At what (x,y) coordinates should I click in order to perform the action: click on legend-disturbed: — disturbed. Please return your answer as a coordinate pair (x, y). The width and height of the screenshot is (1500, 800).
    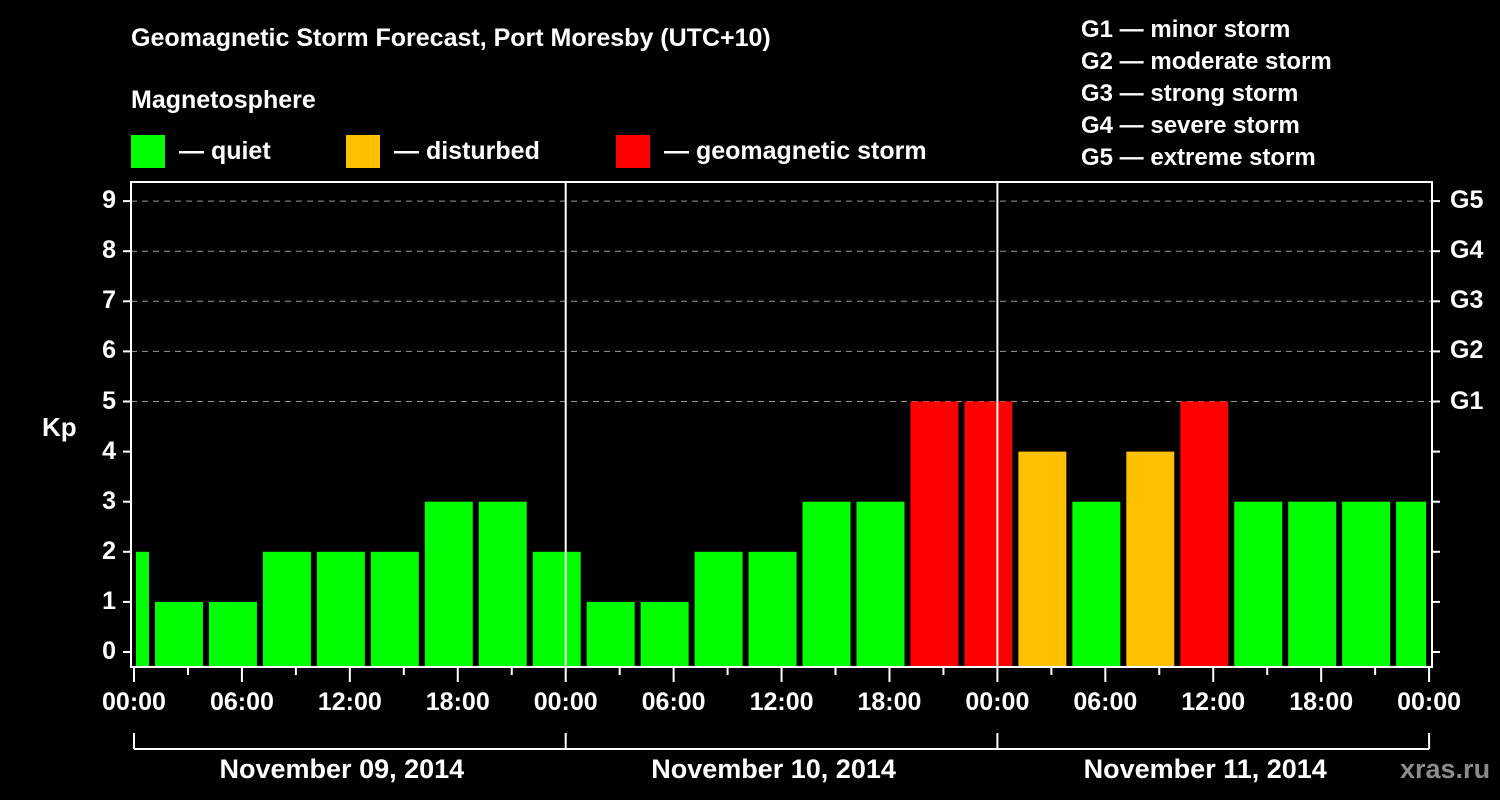
    Looking at the image, I should click on (443, 151).